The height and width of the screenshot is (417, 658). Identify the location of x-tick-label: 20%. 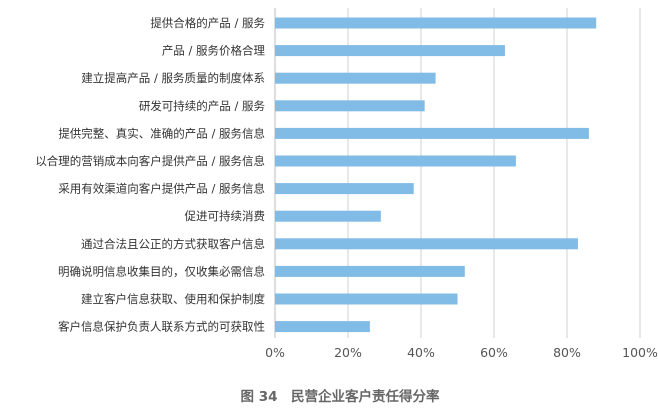
(348, 352).